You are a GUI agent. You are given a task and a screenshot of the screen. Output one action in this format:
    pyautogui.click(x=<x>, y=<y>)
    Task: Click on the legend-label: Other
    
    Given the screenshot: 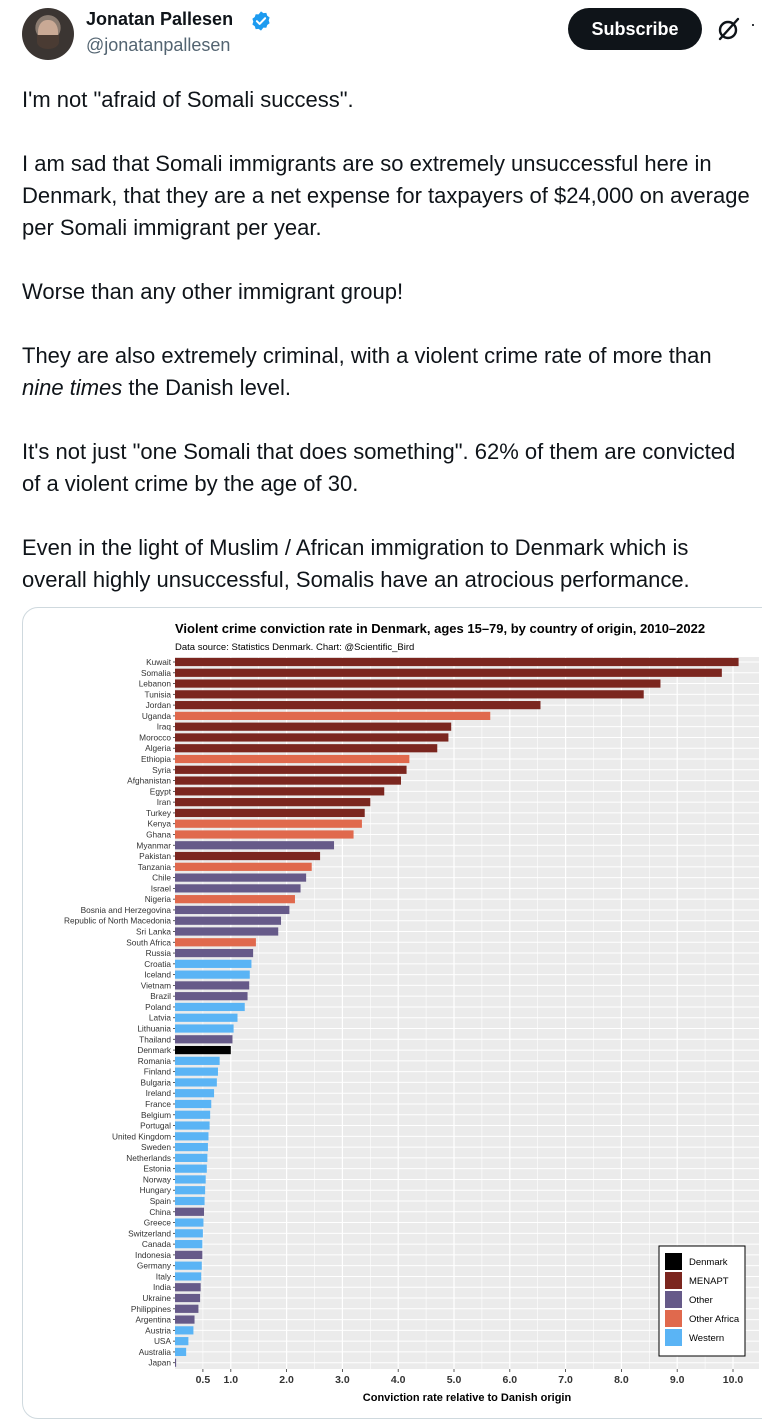 What is the action you would take?
    pyautogui.click(x=701, y=1300)
    